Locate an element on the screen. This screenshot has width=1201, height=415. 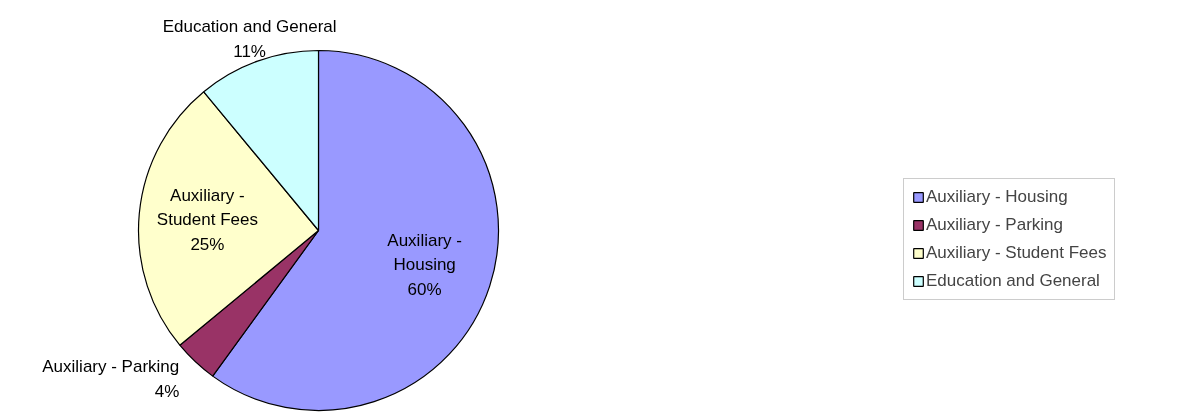
slice-label: Auxiliary - Parking is located at coordinates (111, 366).